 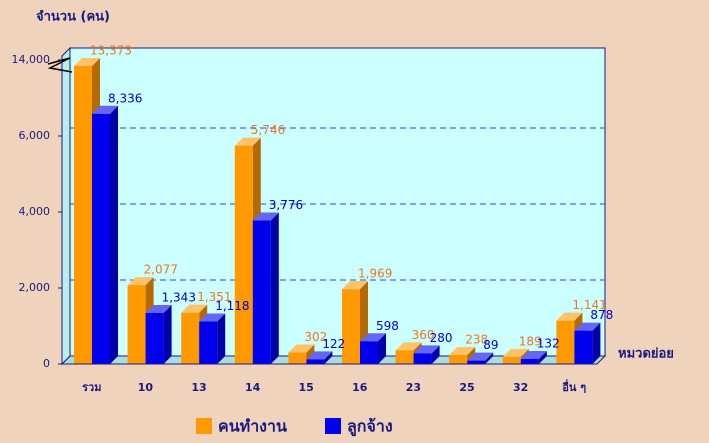 What do you see at coordinates (375, 274) in the screenshot?
I see `value-label: 1,969` at bounding box center [375, 274].